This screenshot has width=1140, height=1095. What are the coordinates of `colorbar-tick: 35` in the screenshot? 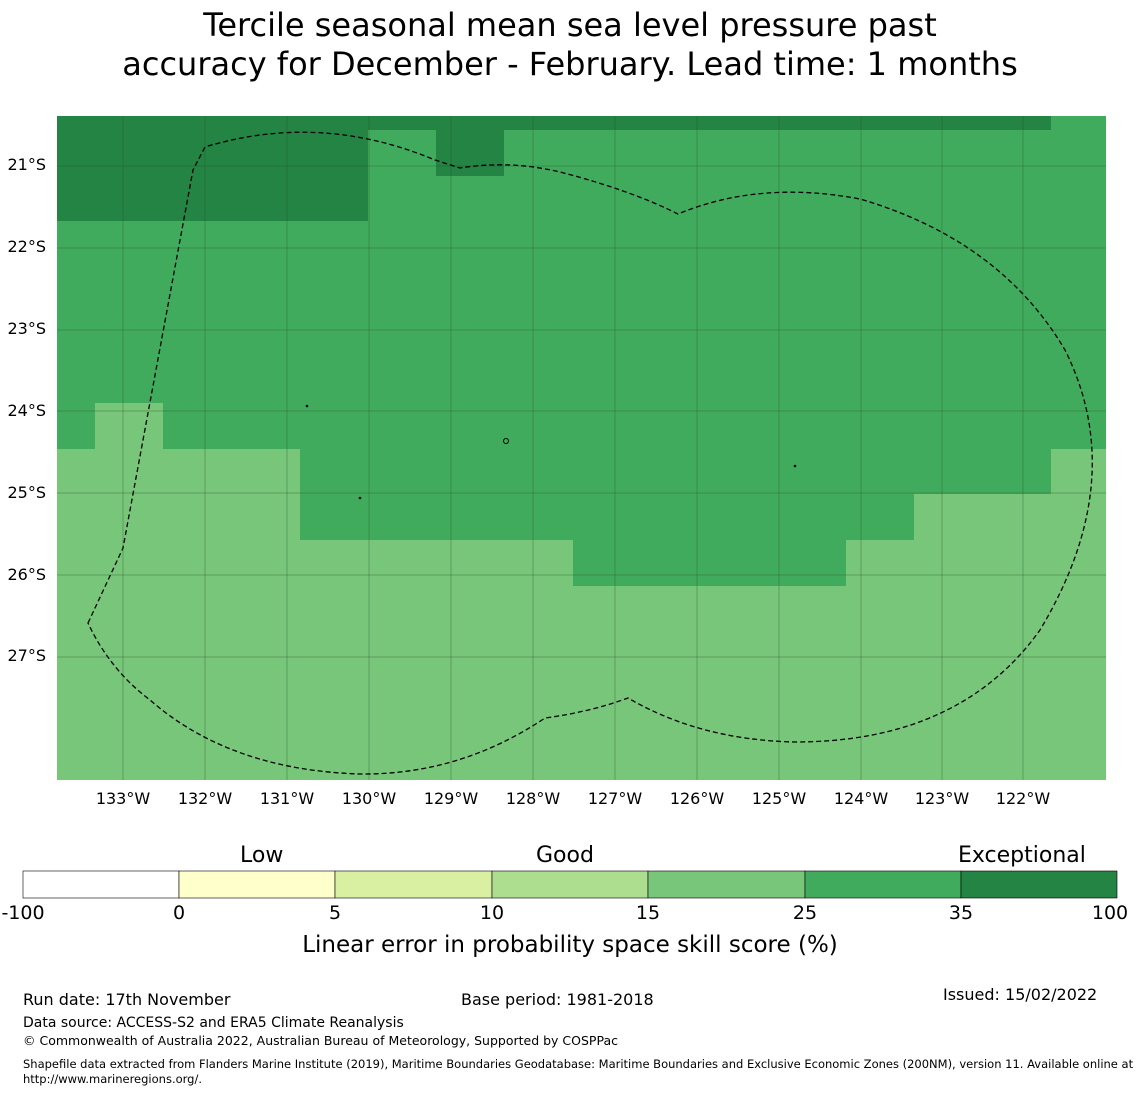 It's located at (961, 913).